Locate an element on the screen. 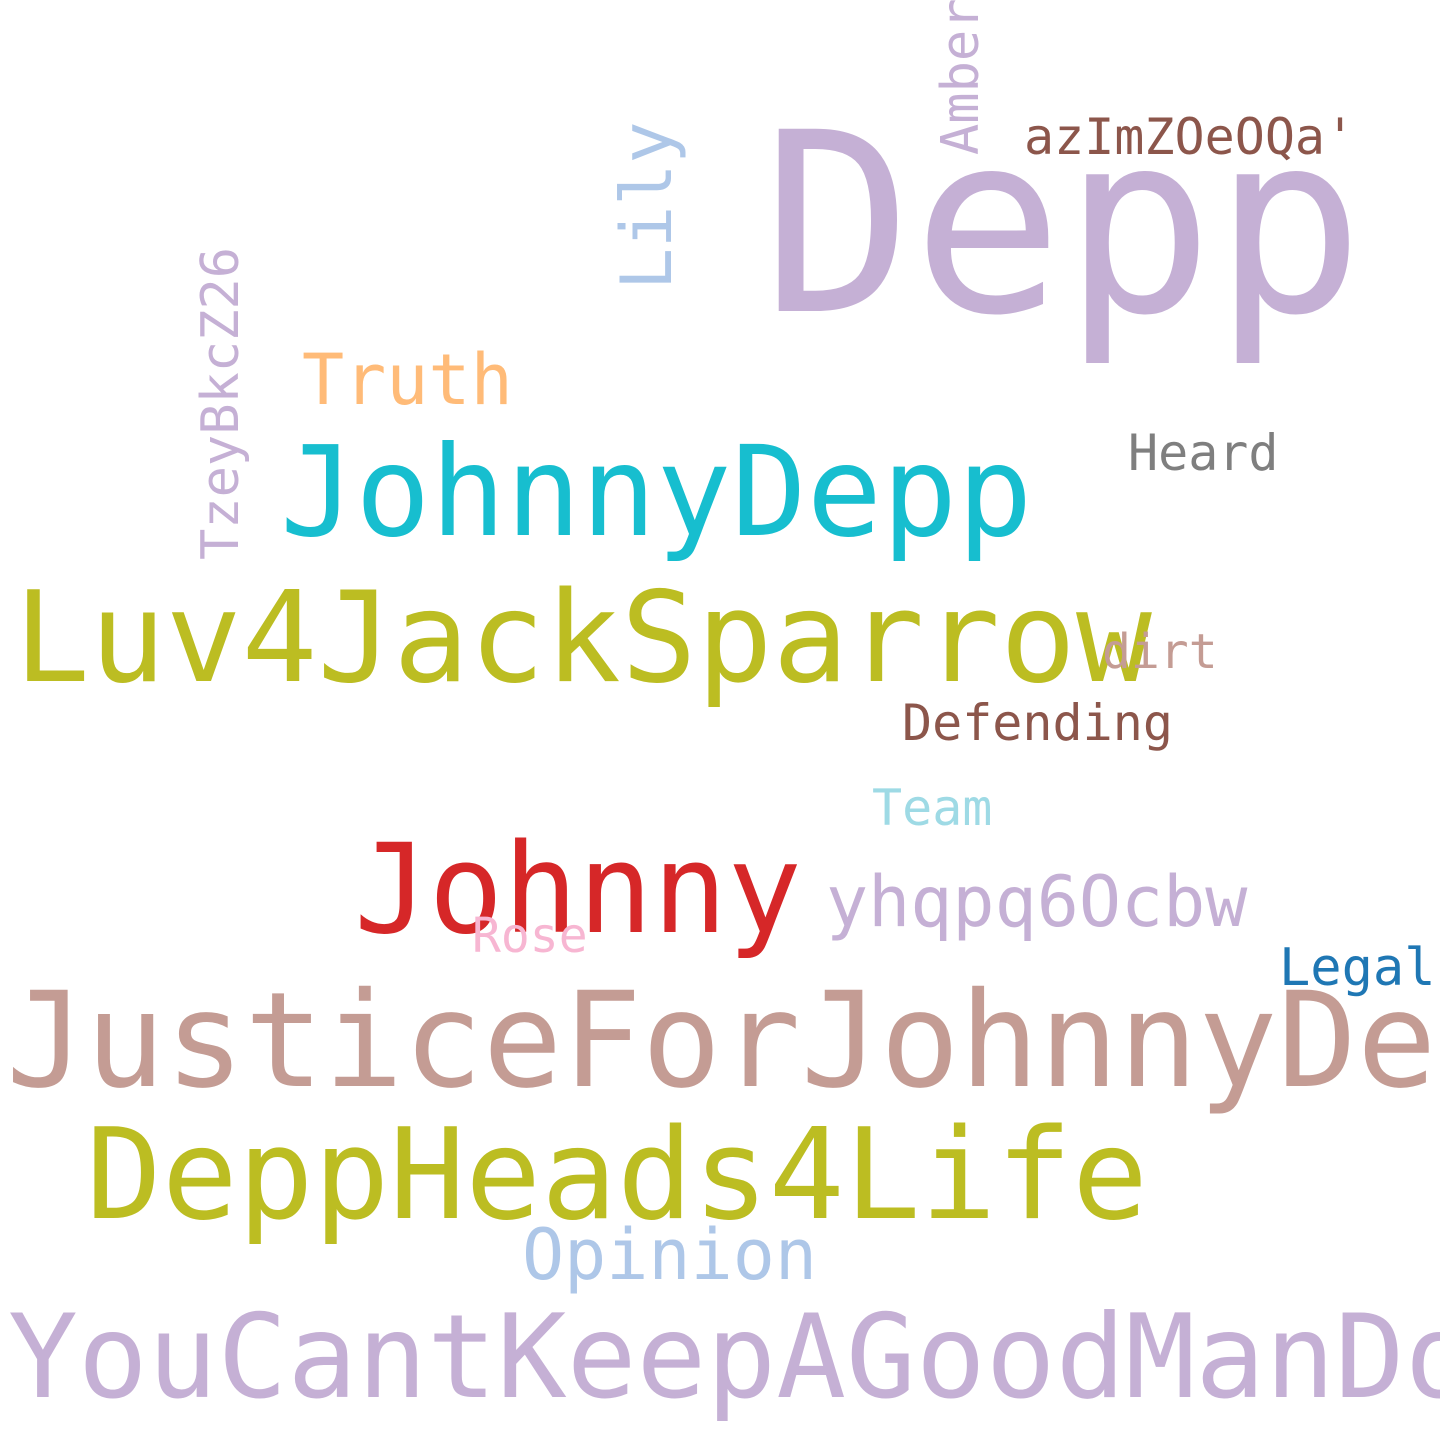  word-justiceforjohnnydepp: JusticeForJohnnyDepp is located at coordinates (723, 1041).